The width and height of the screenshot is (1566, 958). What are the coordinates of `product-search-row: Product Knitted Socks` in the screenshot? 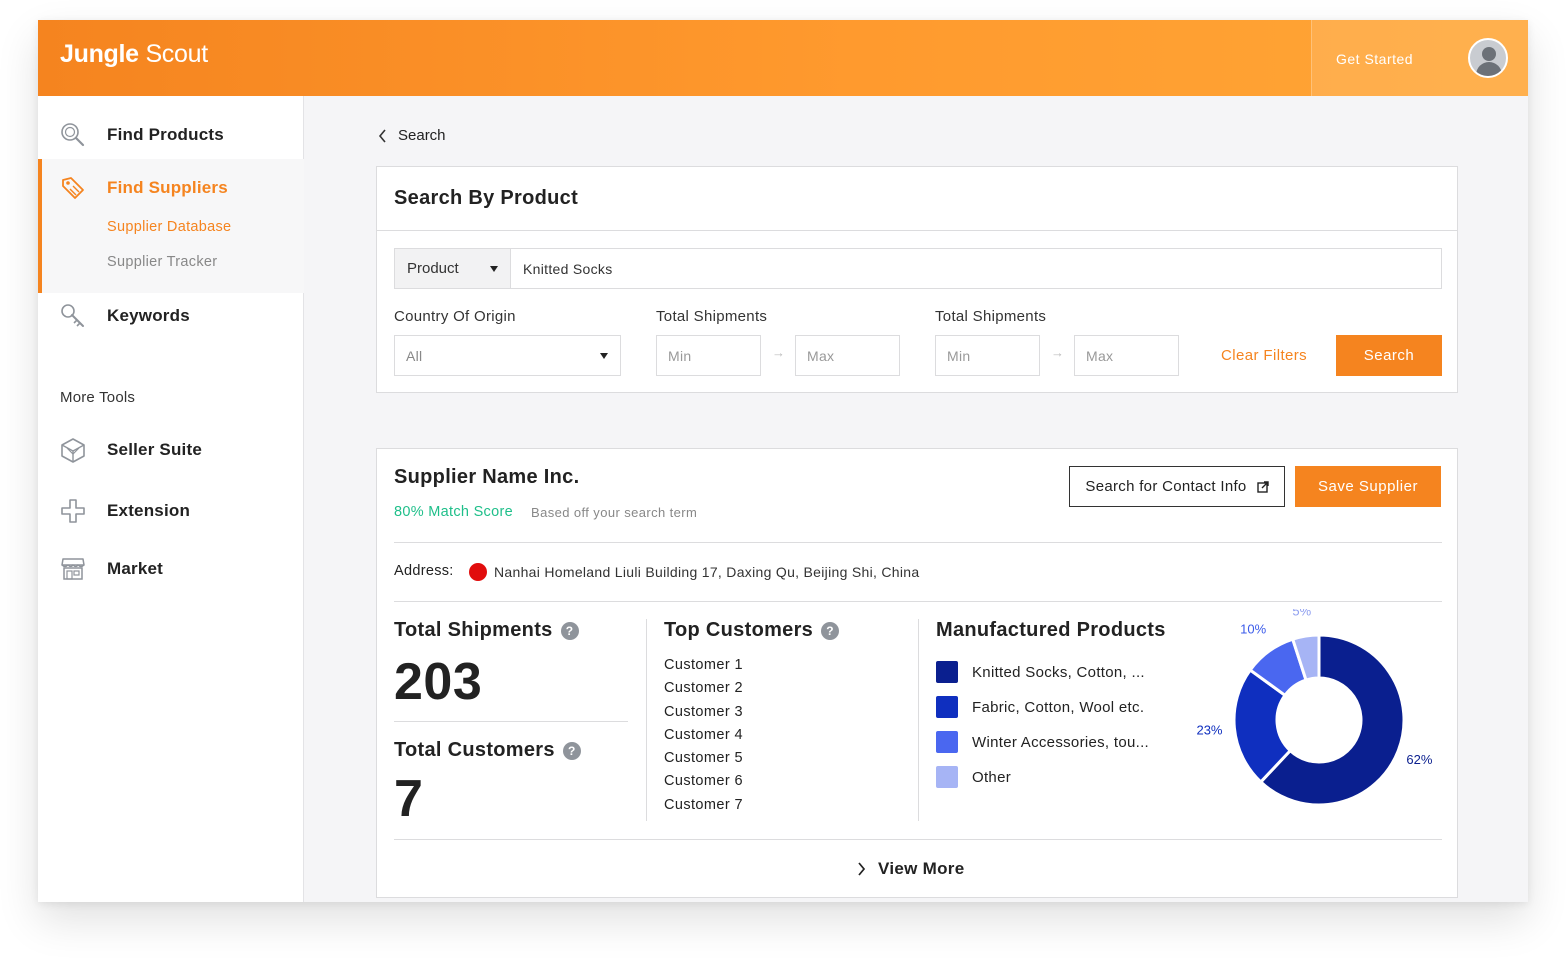 It's located at (918, 268).